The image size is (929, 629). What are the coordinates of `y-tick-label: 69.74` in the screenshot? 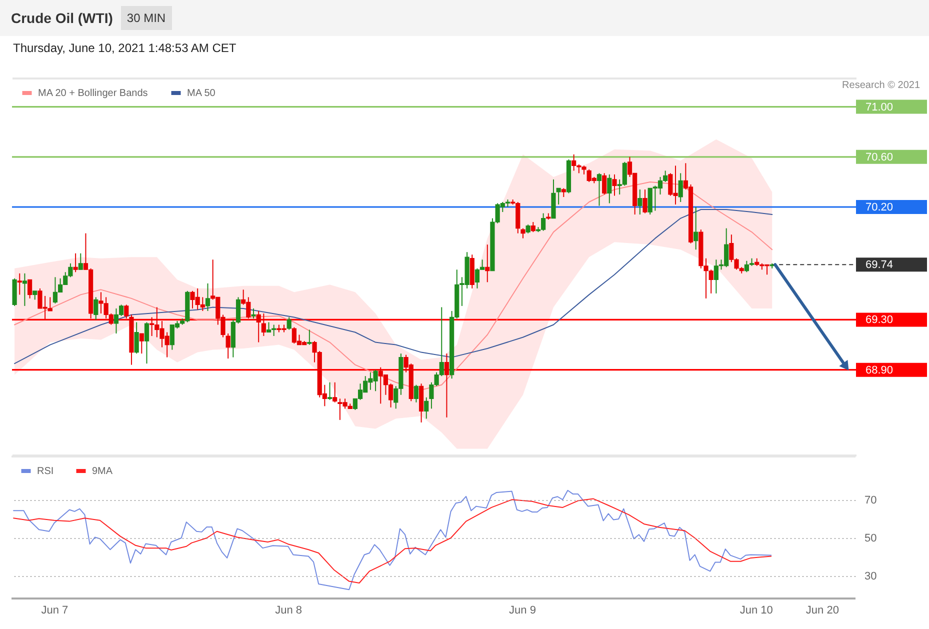 It's located at (880, 265).